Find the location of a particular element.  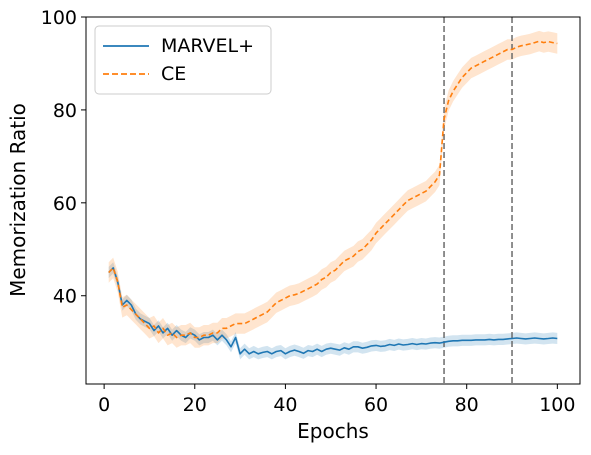

x-tick-label: 80 is located at coordinates (467, 405).